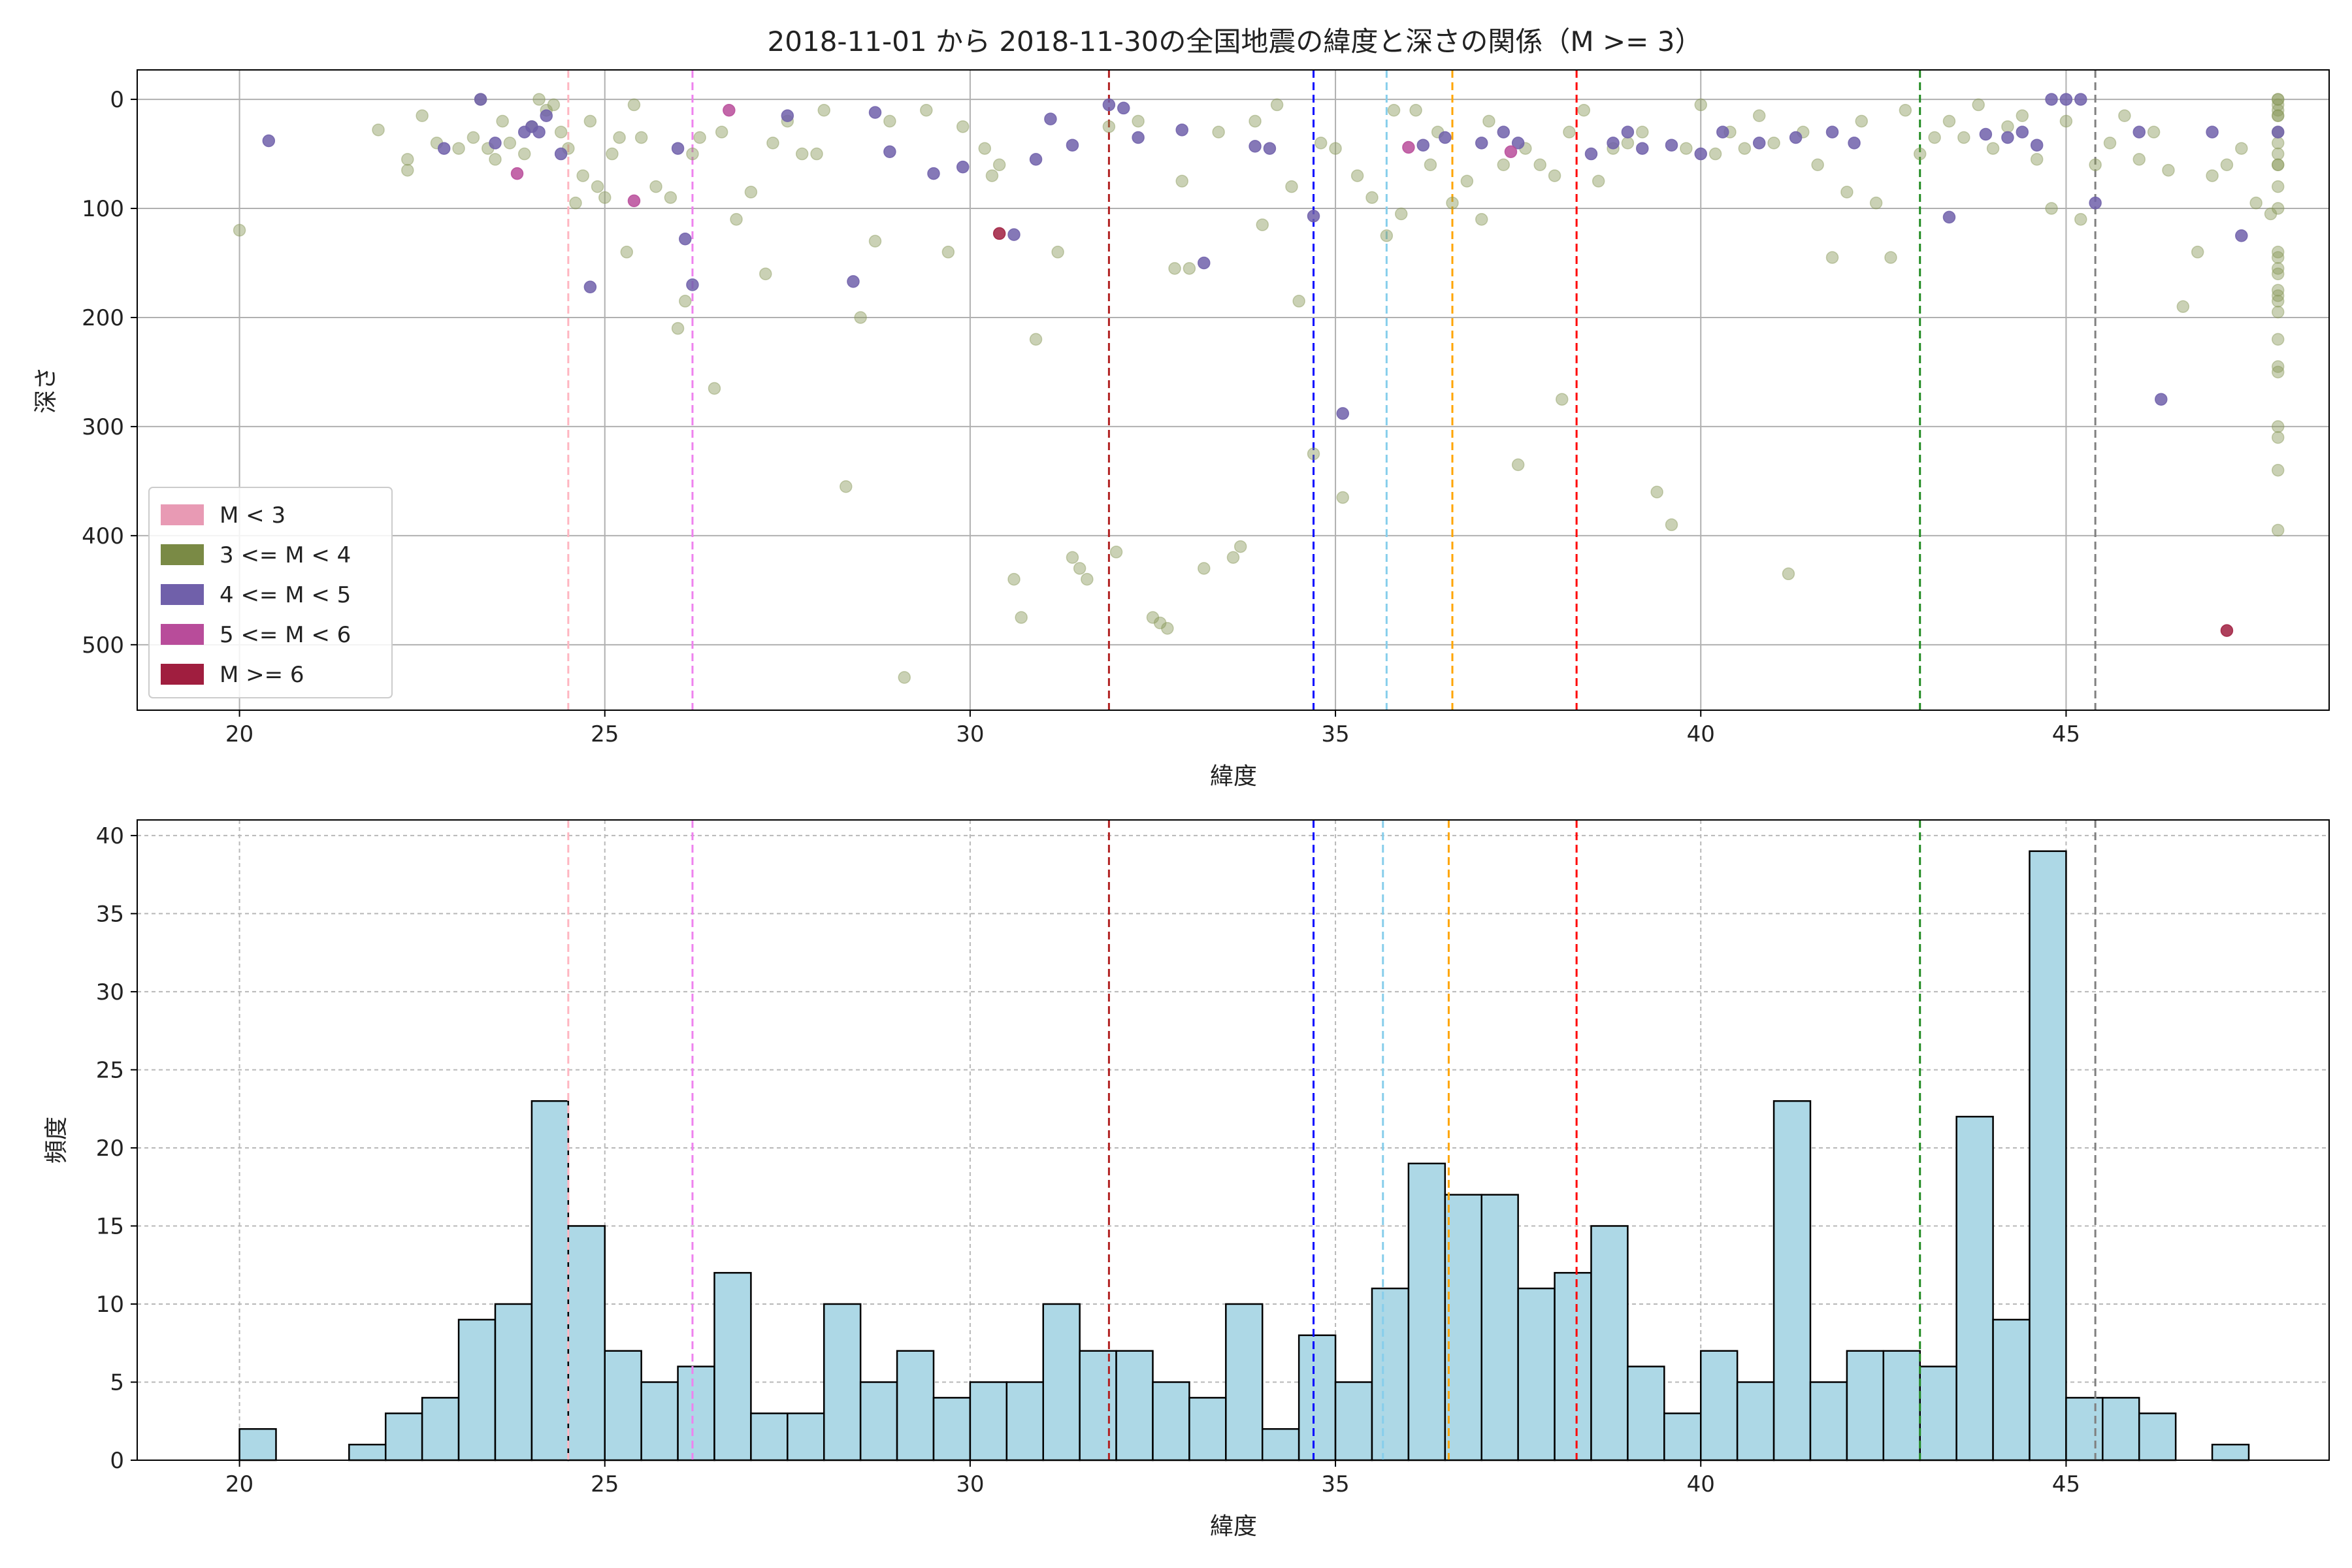  What do you see at coordinates (103, 318) in the screenshot?
I see `scatter-y-tick-label: 200` at bounding box center [103, 318].